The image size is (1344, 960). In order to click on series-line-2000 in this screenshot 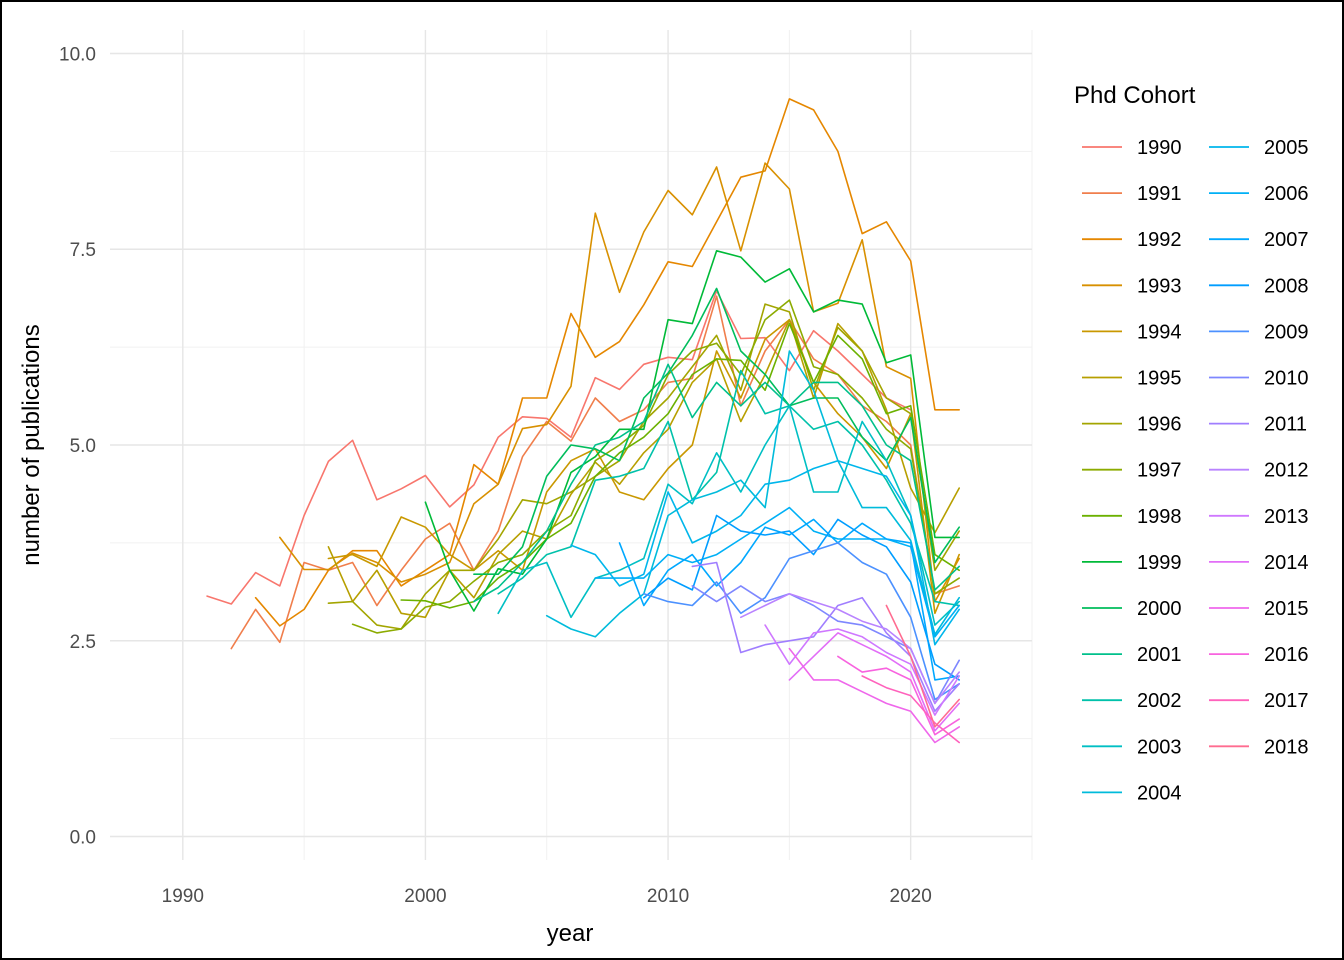, I will do `click(717, 431)`.